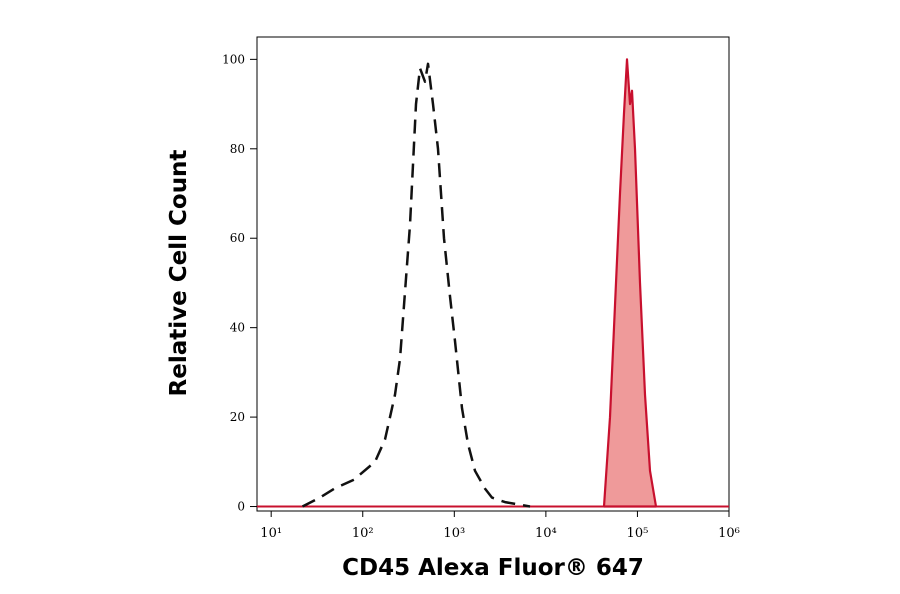 This screenshot has width=900, height=594. I want to click on x-tick-label: 10³, so click(454, 533).